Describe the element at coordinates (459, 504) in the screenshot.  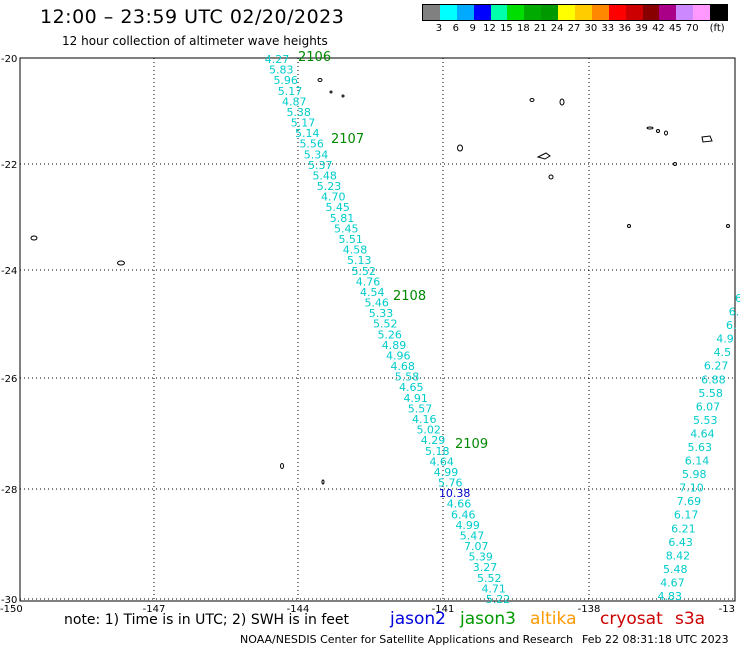
I see `wave-height-label: 4.66` at that location.